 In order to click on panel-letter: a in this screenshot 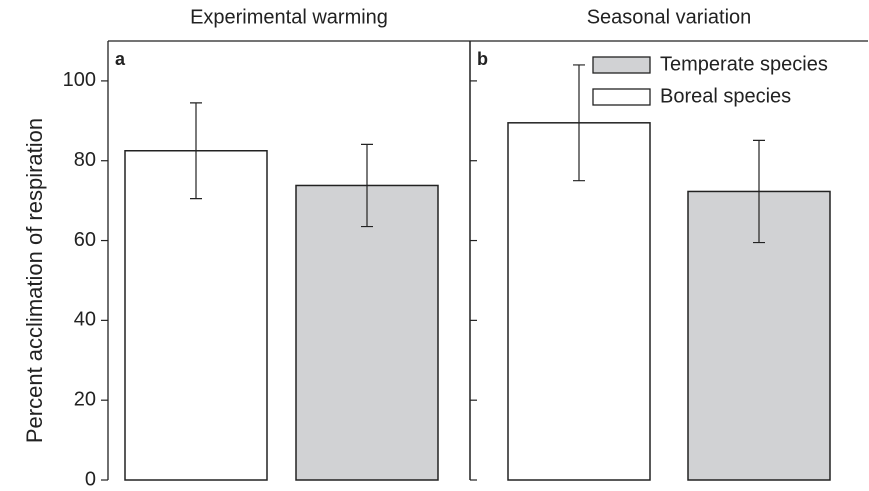, I will do `click(120, 59)`.